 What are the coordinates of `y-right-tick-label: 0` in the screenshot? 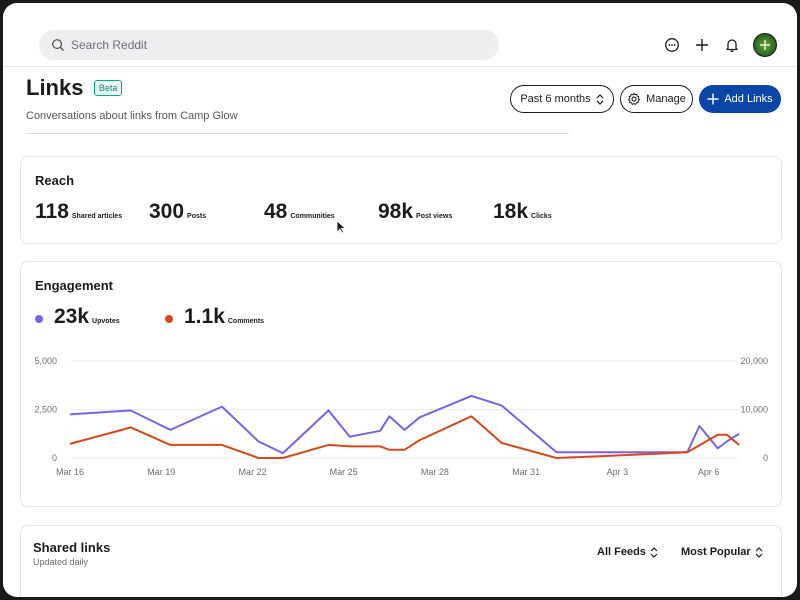 It's located at (765, 458).